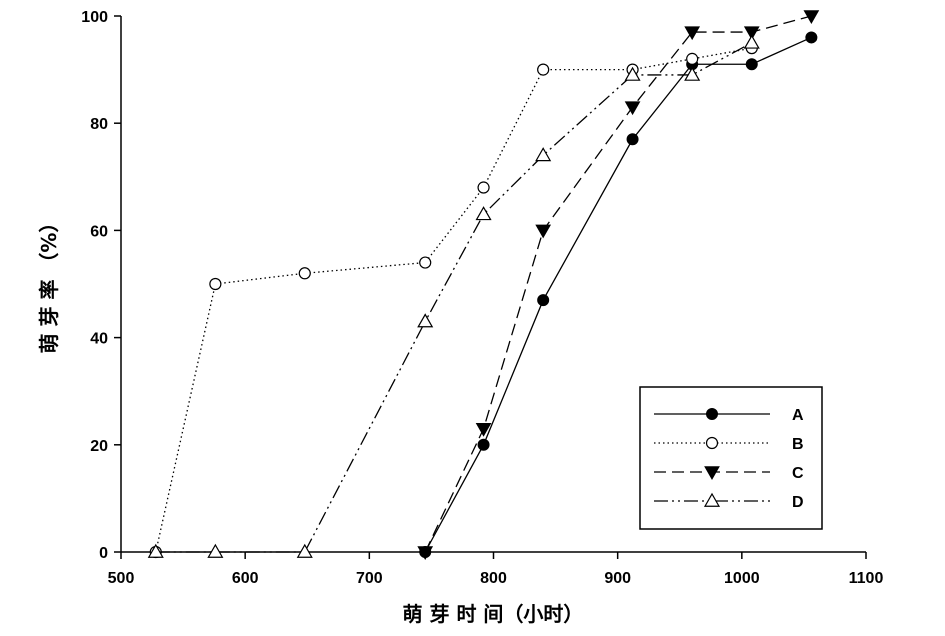 The image size is (945, 636). I want to click on legend-label-D: D, so click(798, 502).